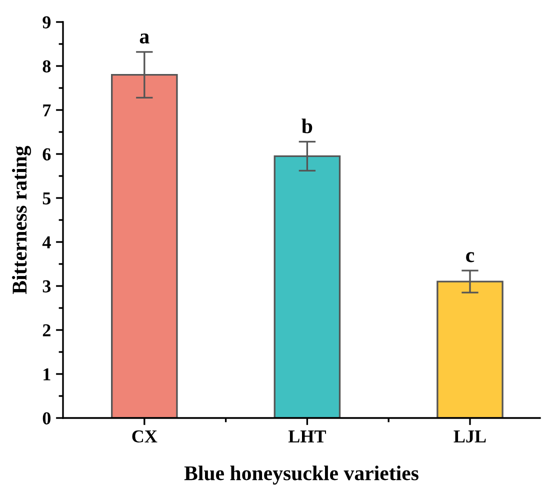  I want to click on y-tick-label: 7, so click(47, 110).